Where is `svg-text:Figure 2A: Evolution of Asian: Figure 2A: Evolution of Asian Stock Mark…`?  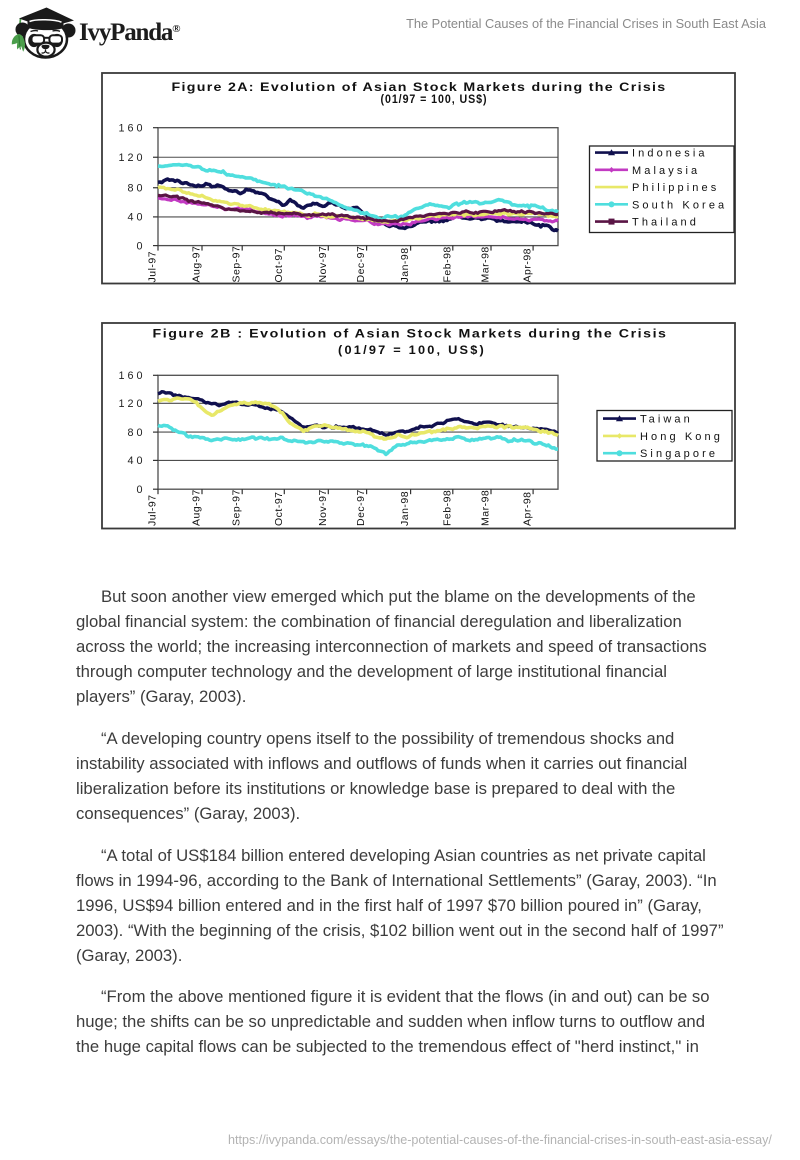
svg-text:Figure 2A: Evolution of Asian: Figure 2A: Evolution of Asian Stock Mark… is located at coordinates (419, 87).